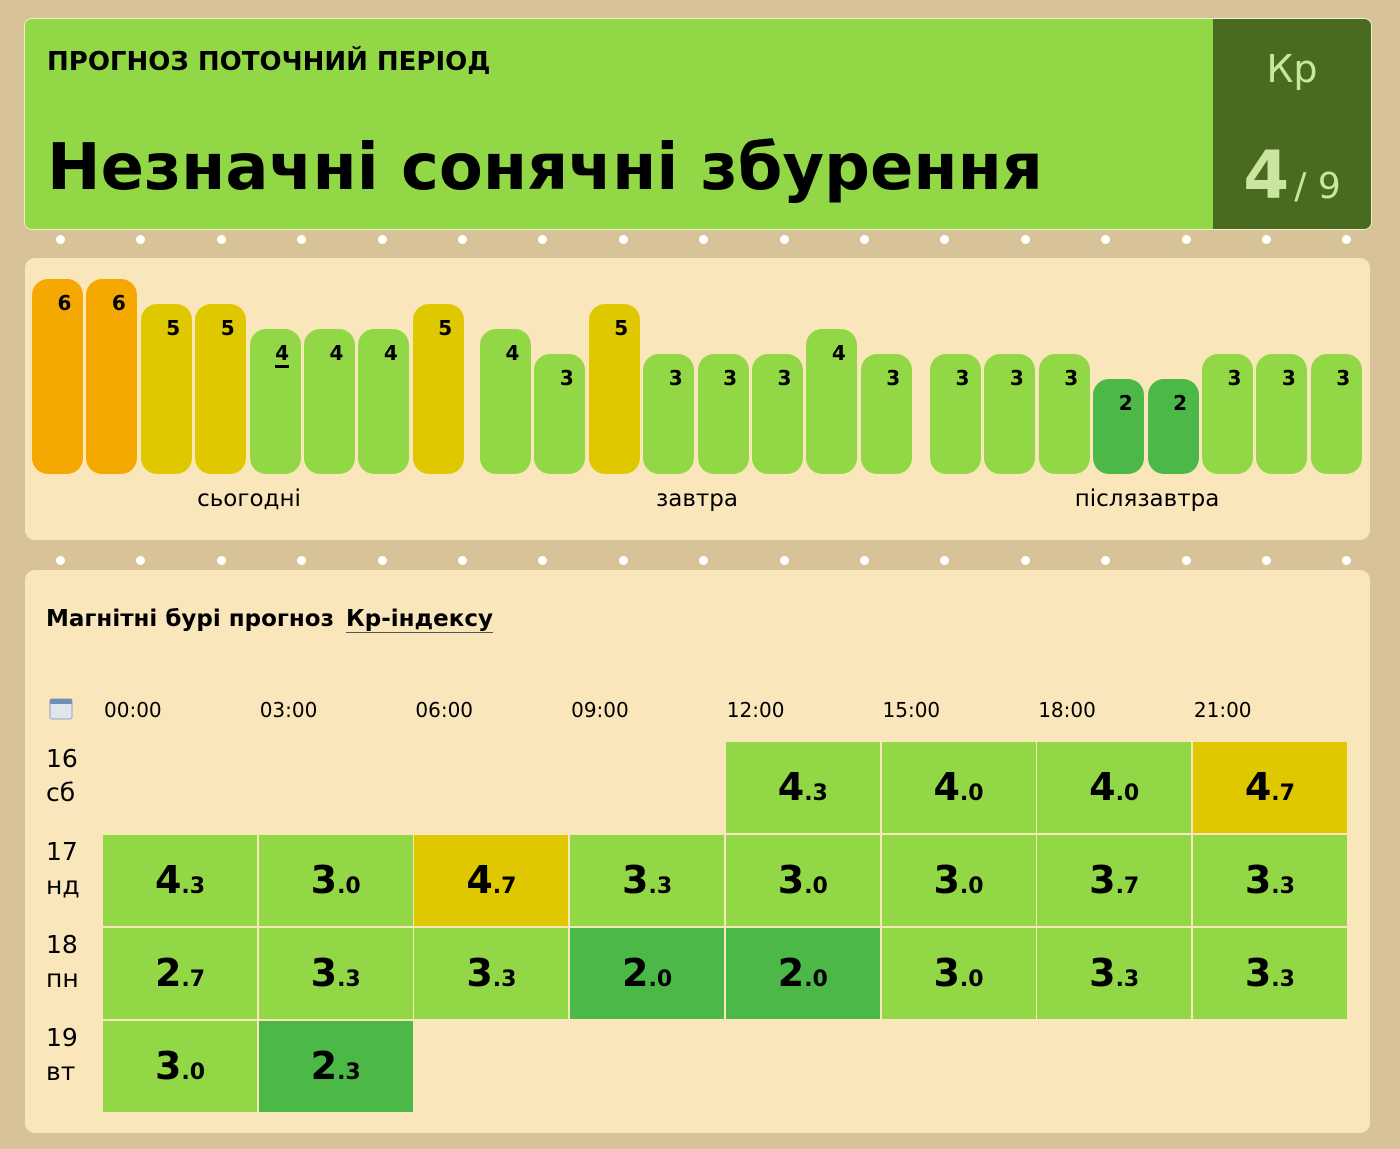 This screenshot has height=1149, width=1400. What do you see at coordinates (180, 880) in the screenshot?
I see `kp-cell: 4.3` at bounding box center [180, 880].